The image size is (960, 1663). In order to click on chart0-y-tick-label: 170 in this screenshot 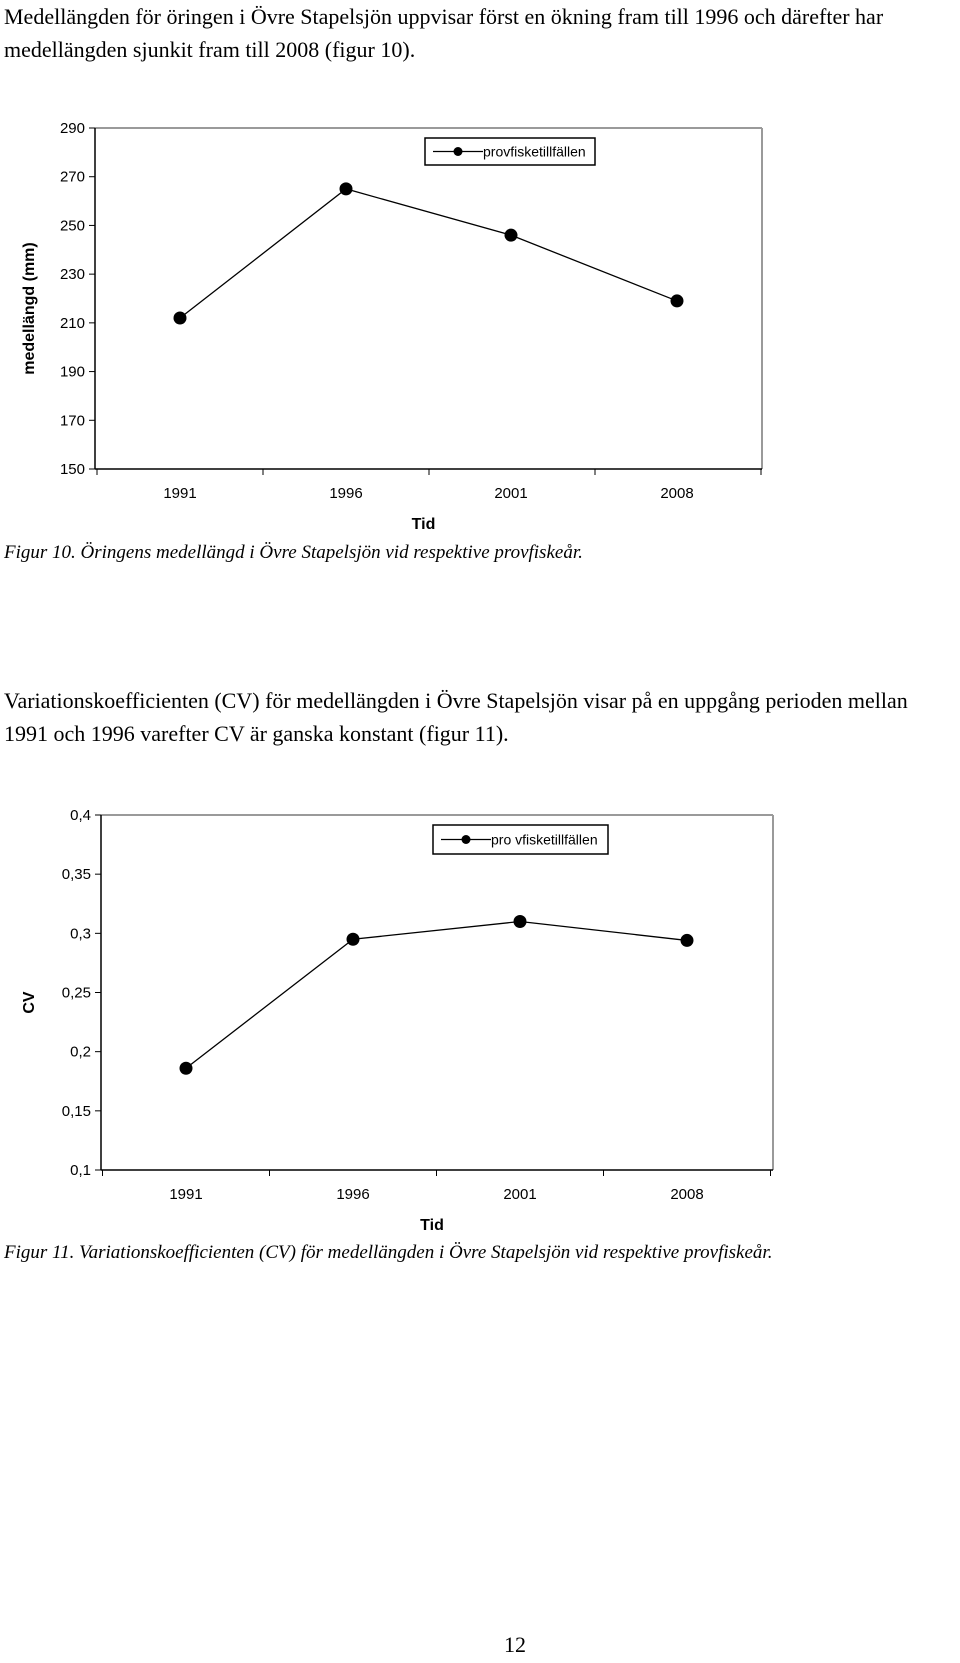, I will do `click(72, 420)`.